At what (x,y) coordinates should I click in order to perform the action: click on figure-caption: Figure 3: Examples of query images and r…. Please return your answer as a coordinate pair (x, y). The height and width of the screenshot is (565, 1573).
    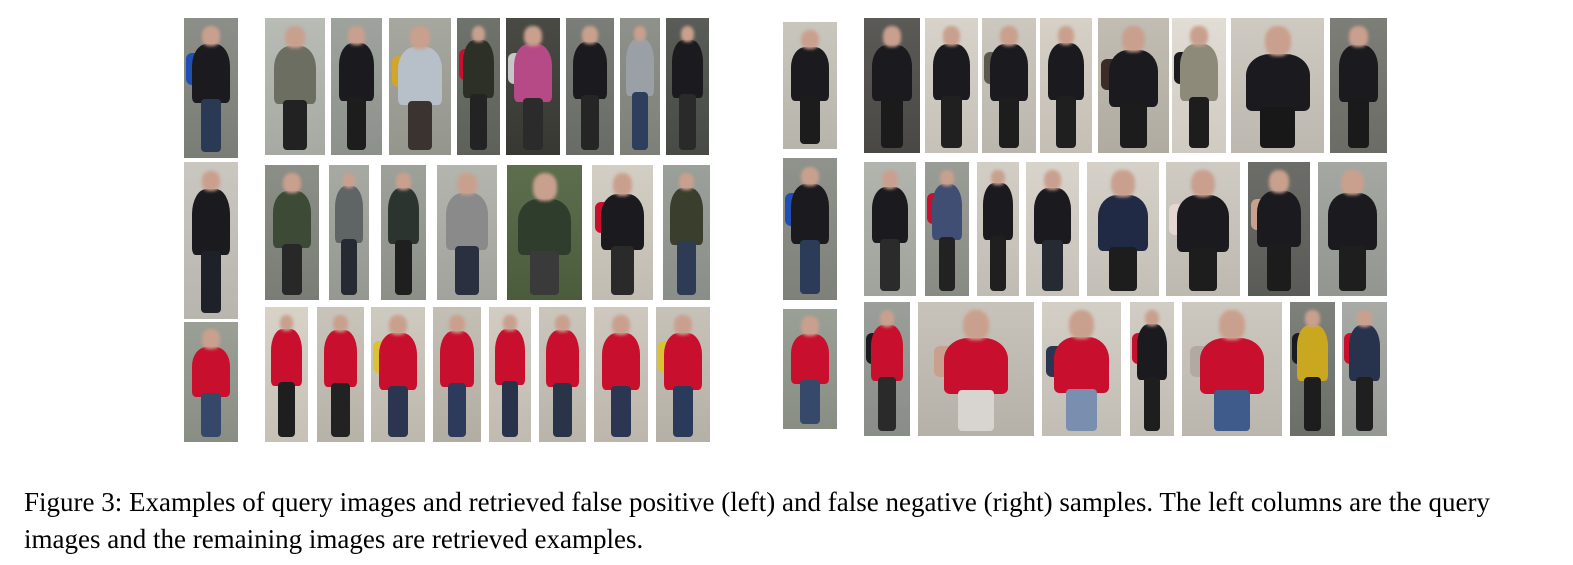
    Looking at the image, I should click on (757, 520).